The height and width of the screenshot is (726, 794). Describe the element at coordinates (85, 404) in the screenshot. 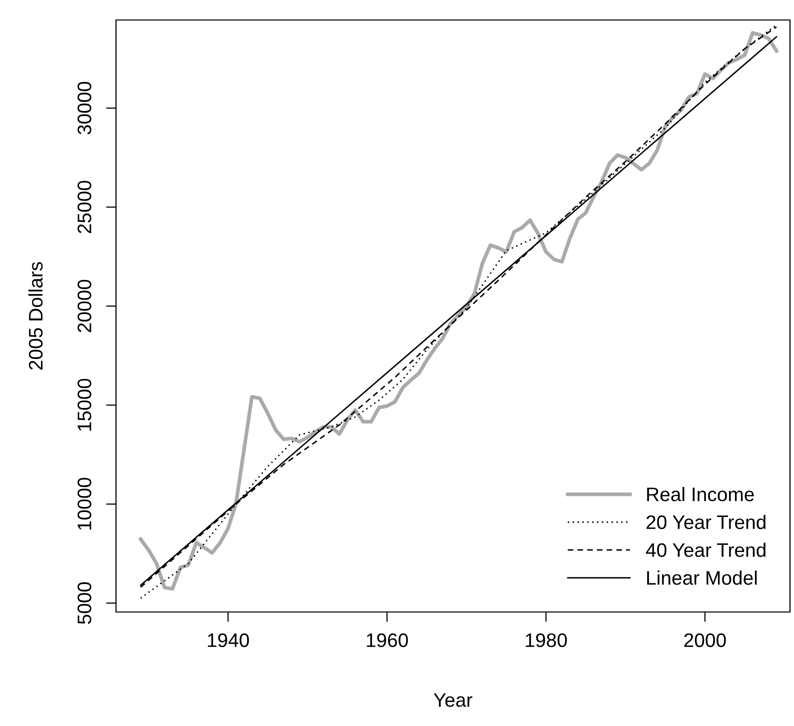

I see `y-tick-label: 15000` at that location.